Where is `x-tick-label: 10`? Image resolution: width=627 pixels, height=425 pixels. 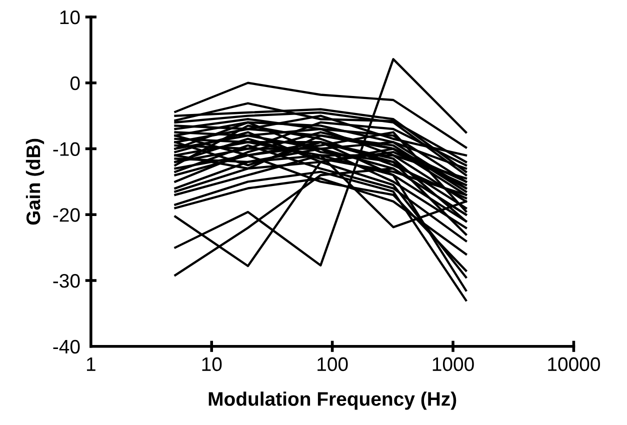 x-tick-label: 10 is located at coordinates (212, 364).